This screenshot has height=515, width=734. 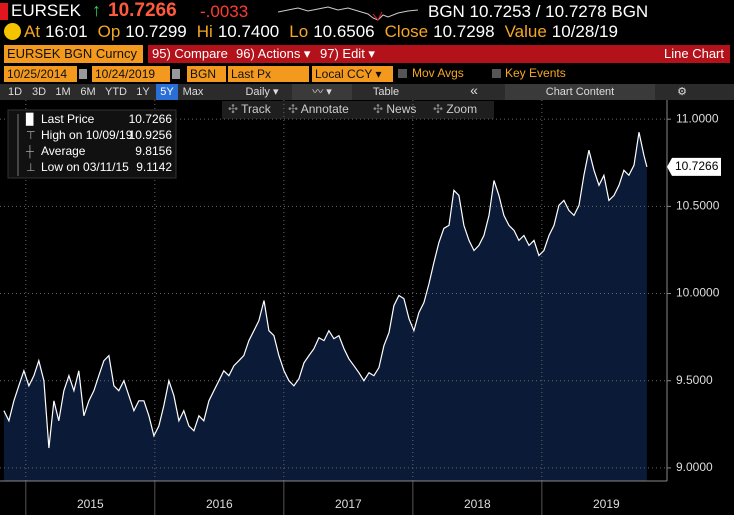 What do you see at coordinates (248, 31) in the screenshot?
I see `stat-value: 10.7400` at bounding box center [248, 31].